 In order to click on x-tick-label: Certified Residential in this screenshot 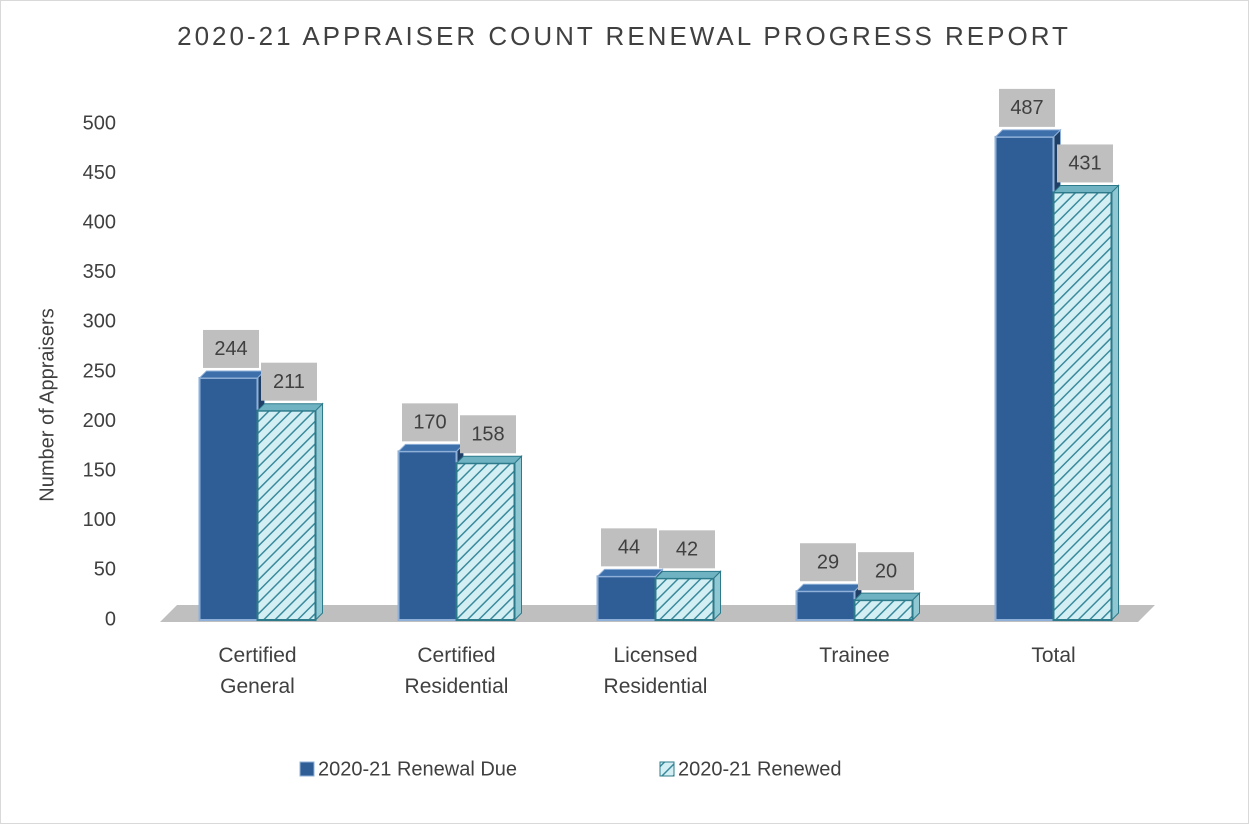, I will do `click(456, 671)`.